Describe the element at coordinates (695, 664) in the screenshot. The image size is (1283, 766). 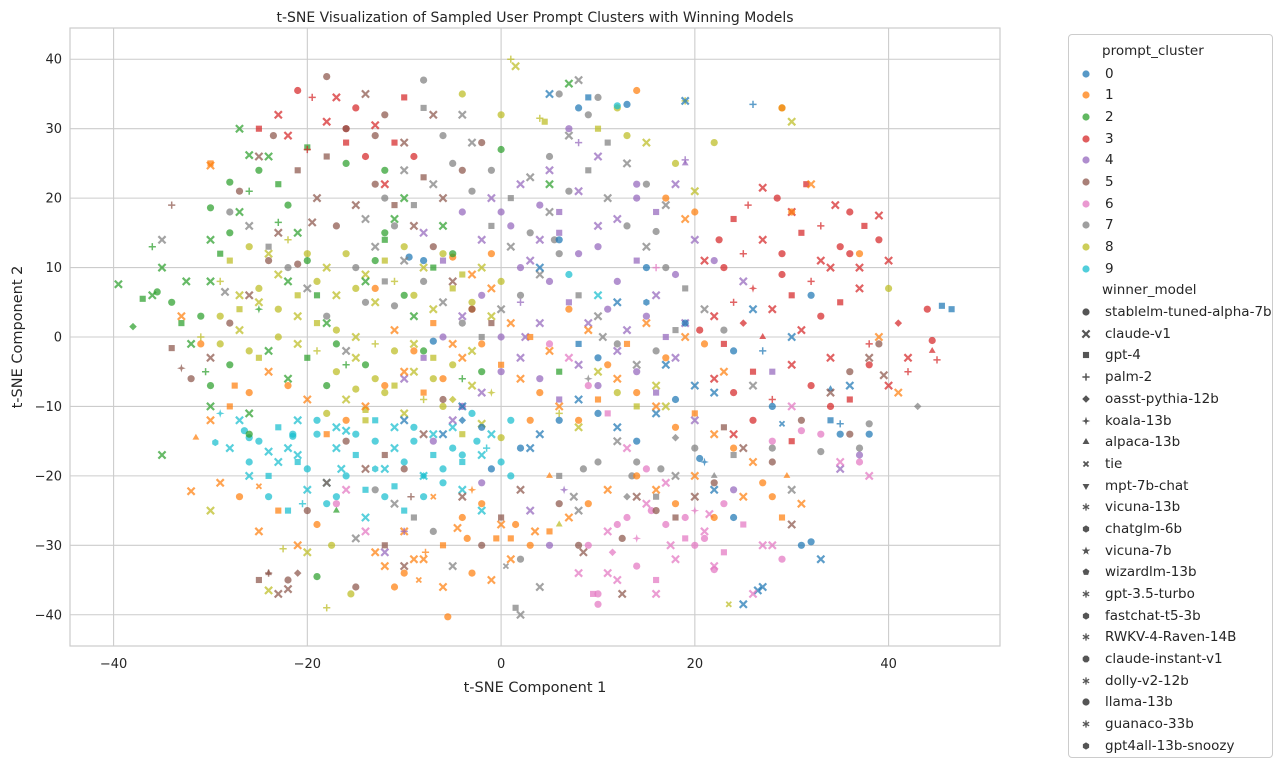
I see `x-tick-label: 20` at that location.